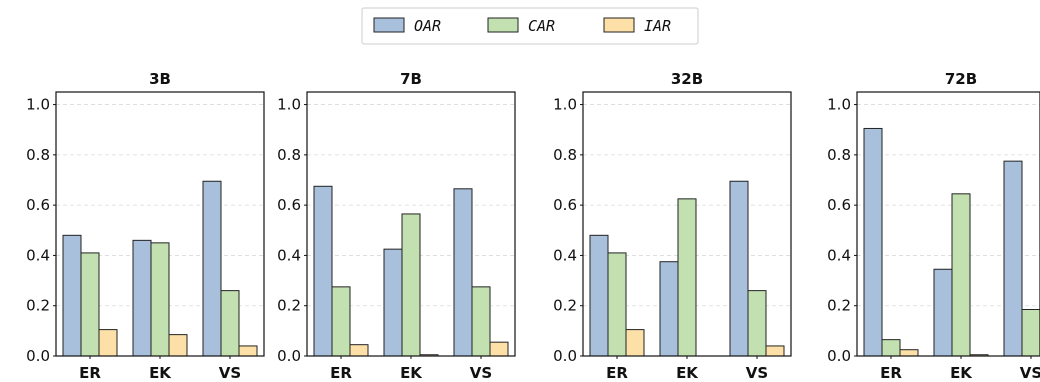  What do you see at coordinates (411, 79) in the screenshot?
I see `panel-title: 7B` at bounding box center [411, 79].